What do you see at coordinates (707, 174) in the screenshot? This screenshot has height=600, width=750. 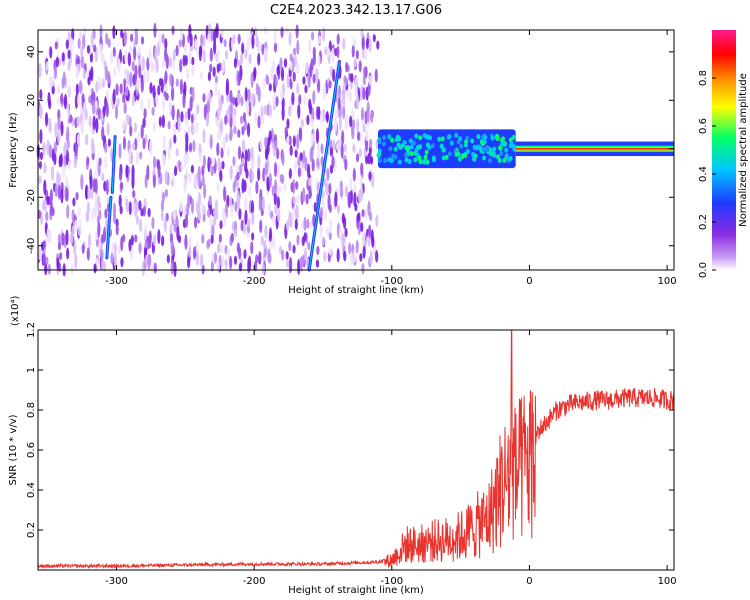 I see `colorbar-ticks: 0.0 0.2 0.4 0.6 0.8` at bounding box center [707, 174].